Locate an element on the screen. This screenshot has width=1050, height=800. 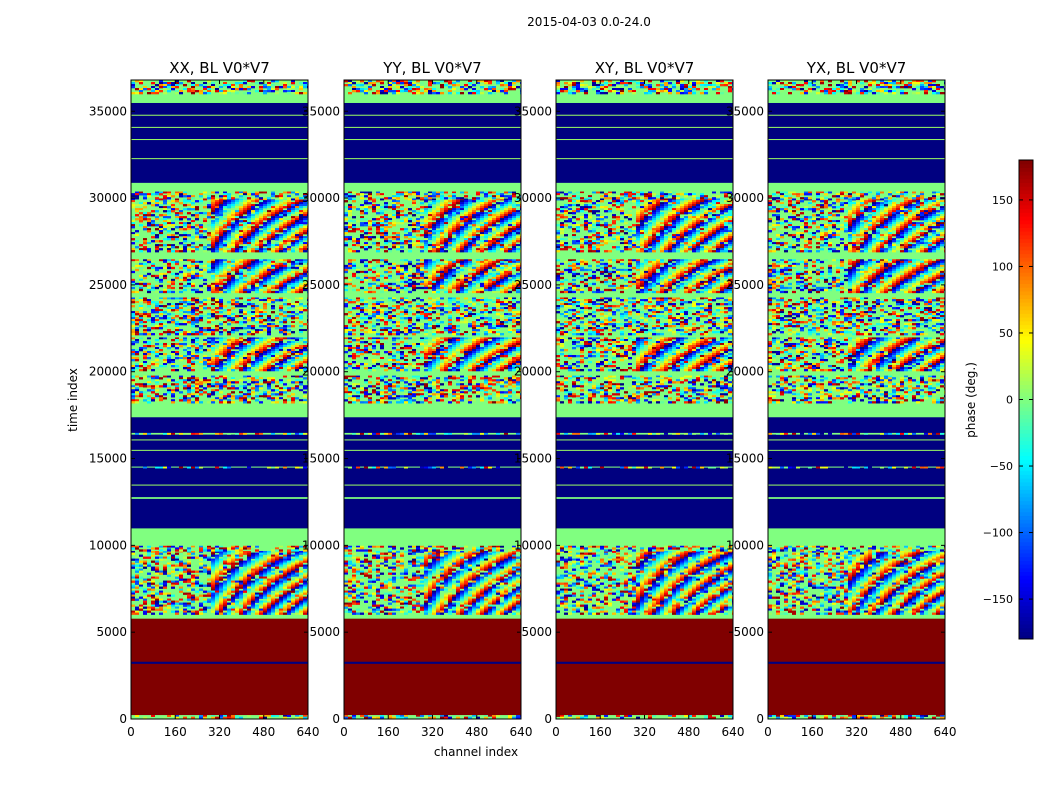
y-tick-label: 35000 is located at coordinates (321, 111).